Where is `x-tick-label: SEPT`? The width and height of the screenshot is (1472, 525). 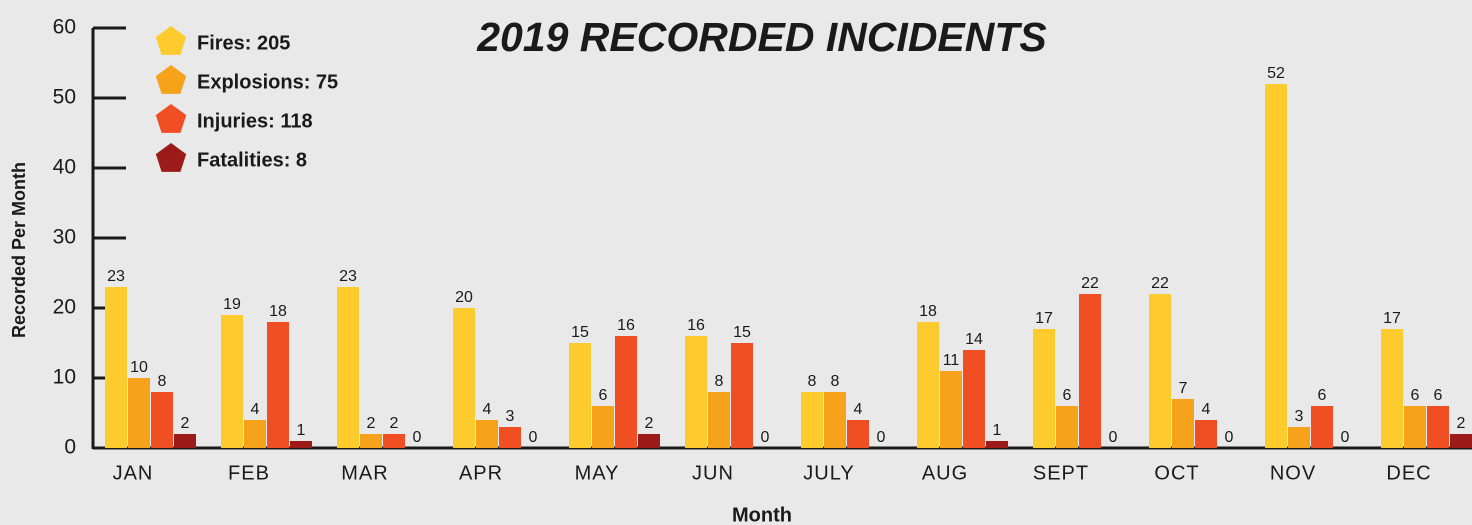 x-tick-label: SEPT is located at coordinates (1061, 473).